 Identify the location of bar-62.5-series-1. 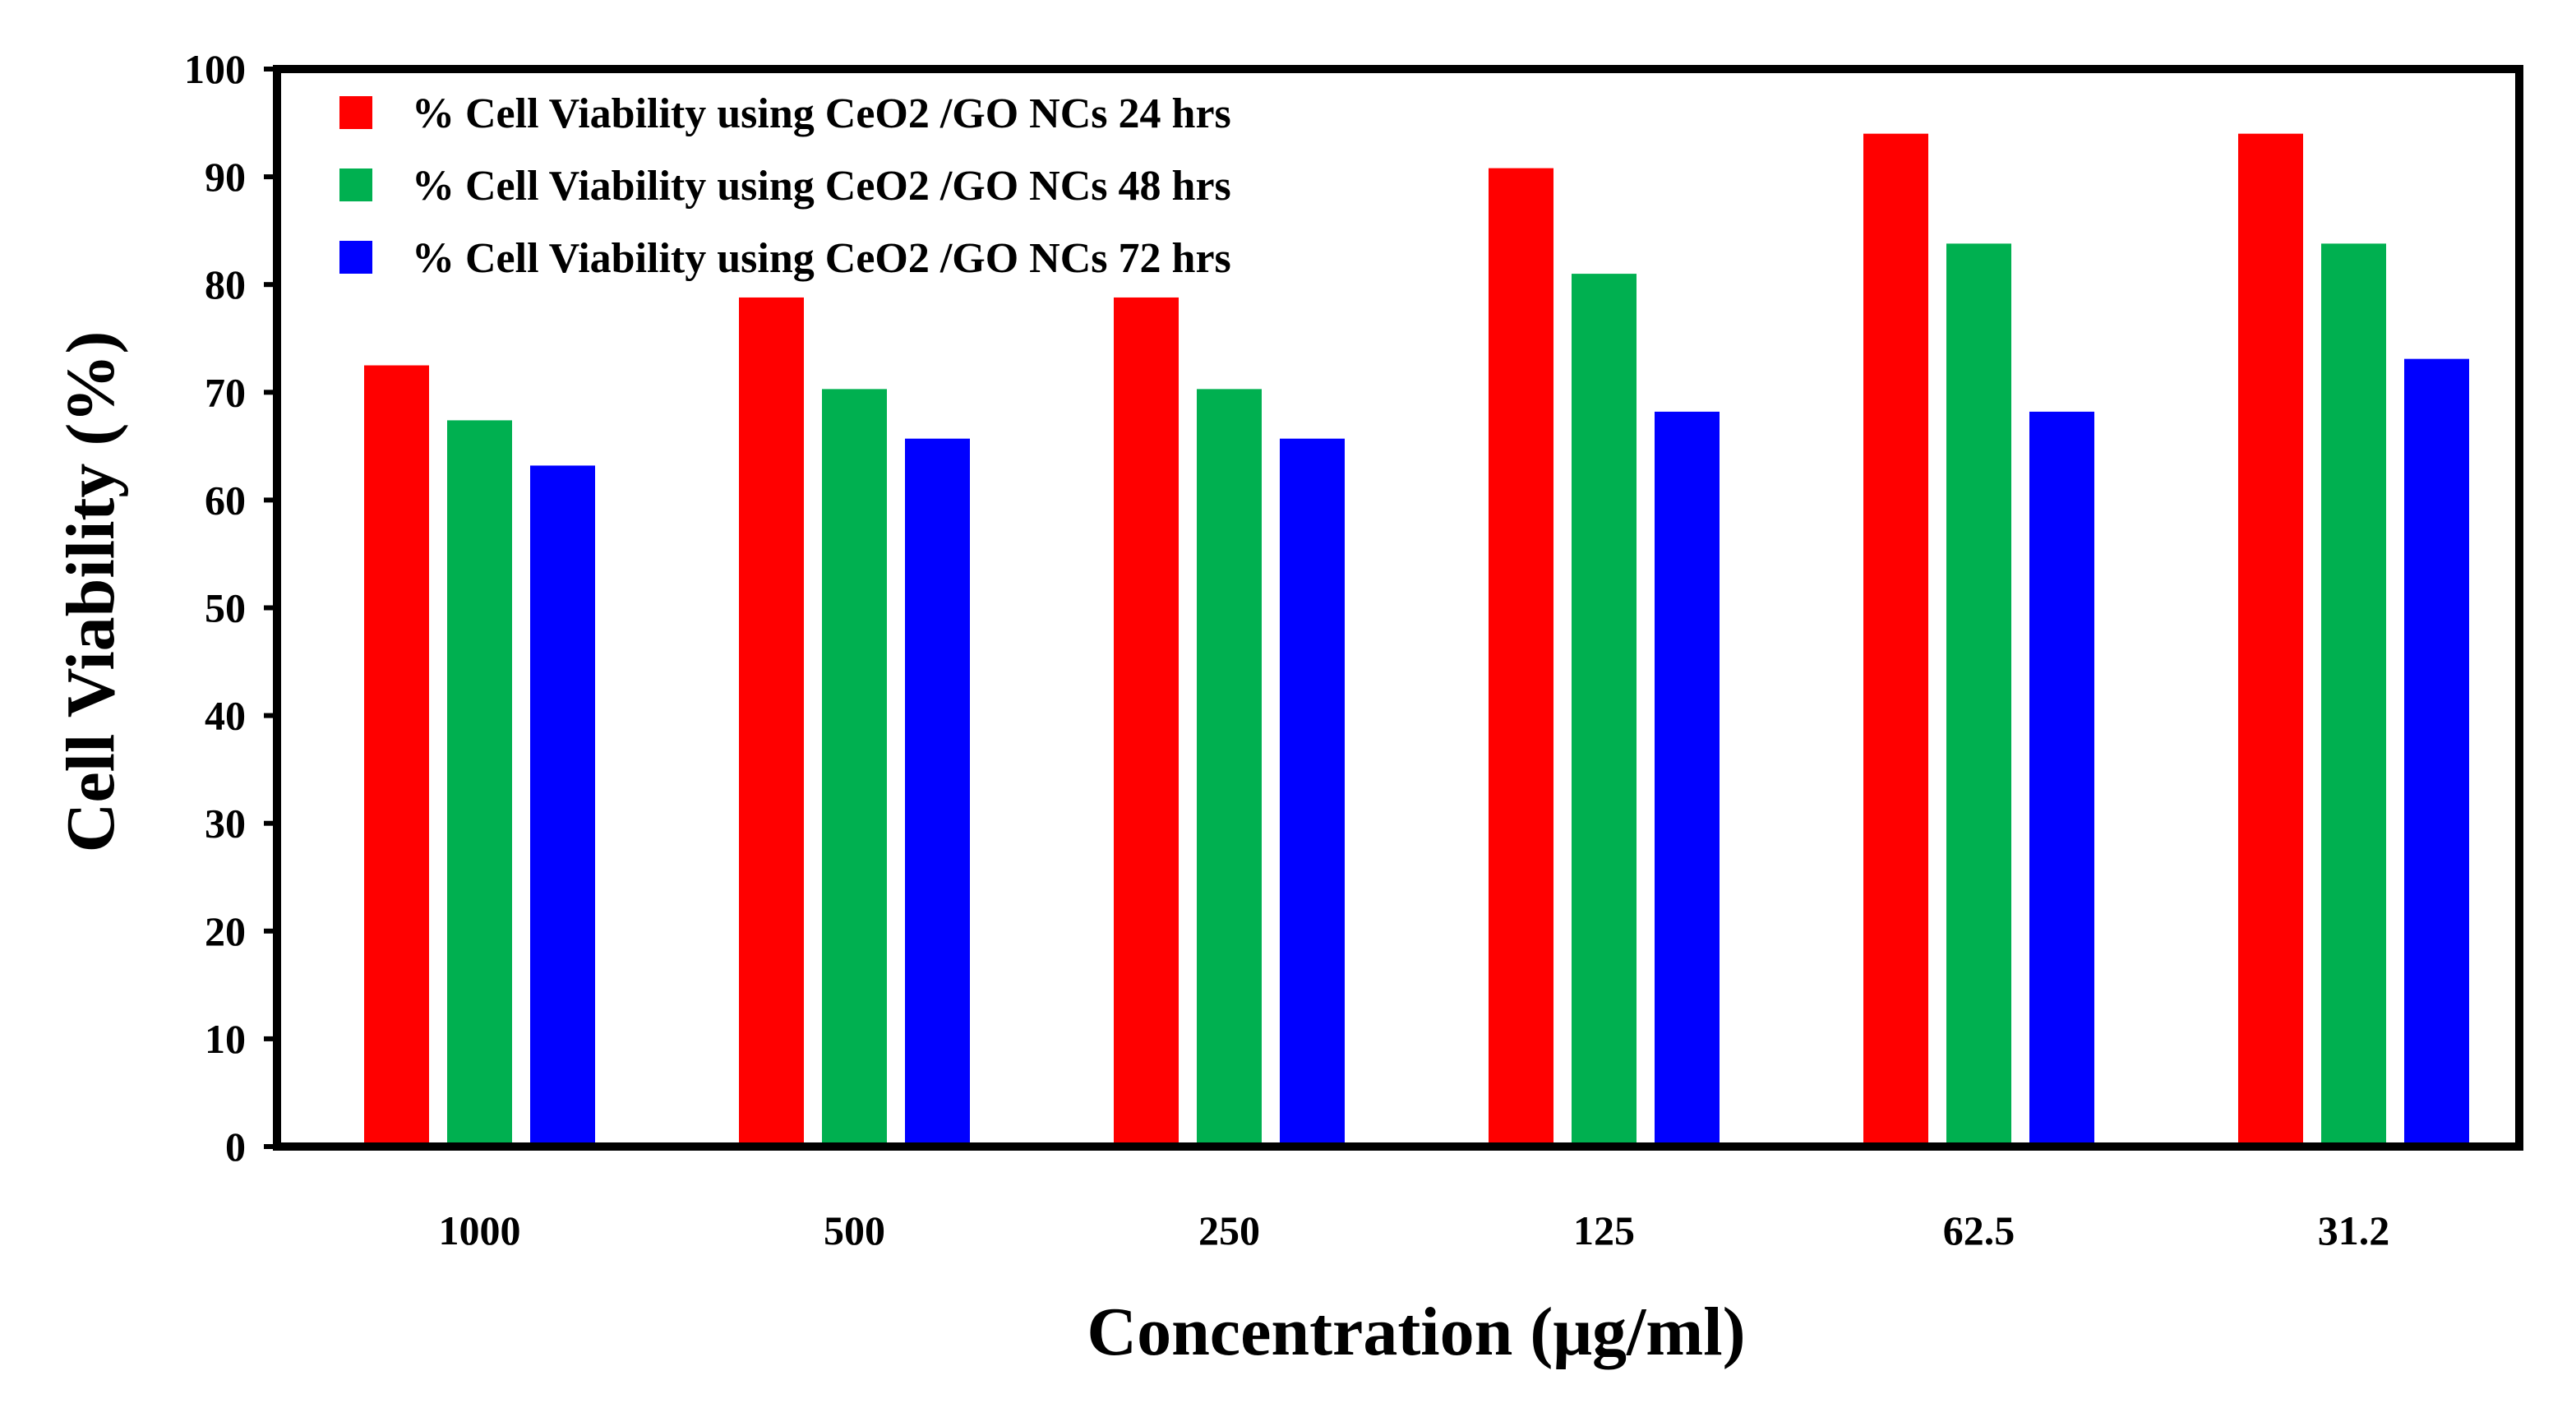
(1895, 640).